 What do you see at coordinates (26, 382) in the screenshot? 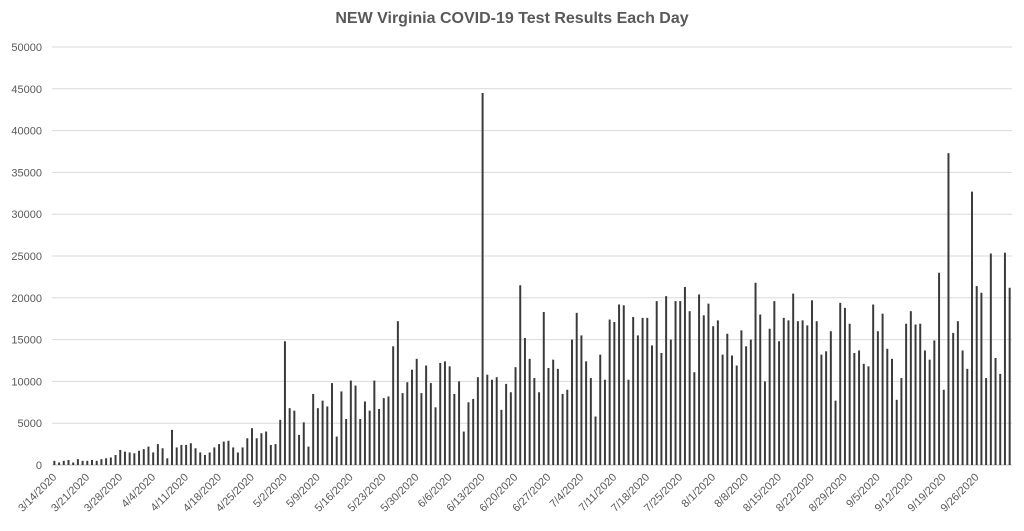
I see `y-tick-label: 10000` at bounding box center [26, 382].